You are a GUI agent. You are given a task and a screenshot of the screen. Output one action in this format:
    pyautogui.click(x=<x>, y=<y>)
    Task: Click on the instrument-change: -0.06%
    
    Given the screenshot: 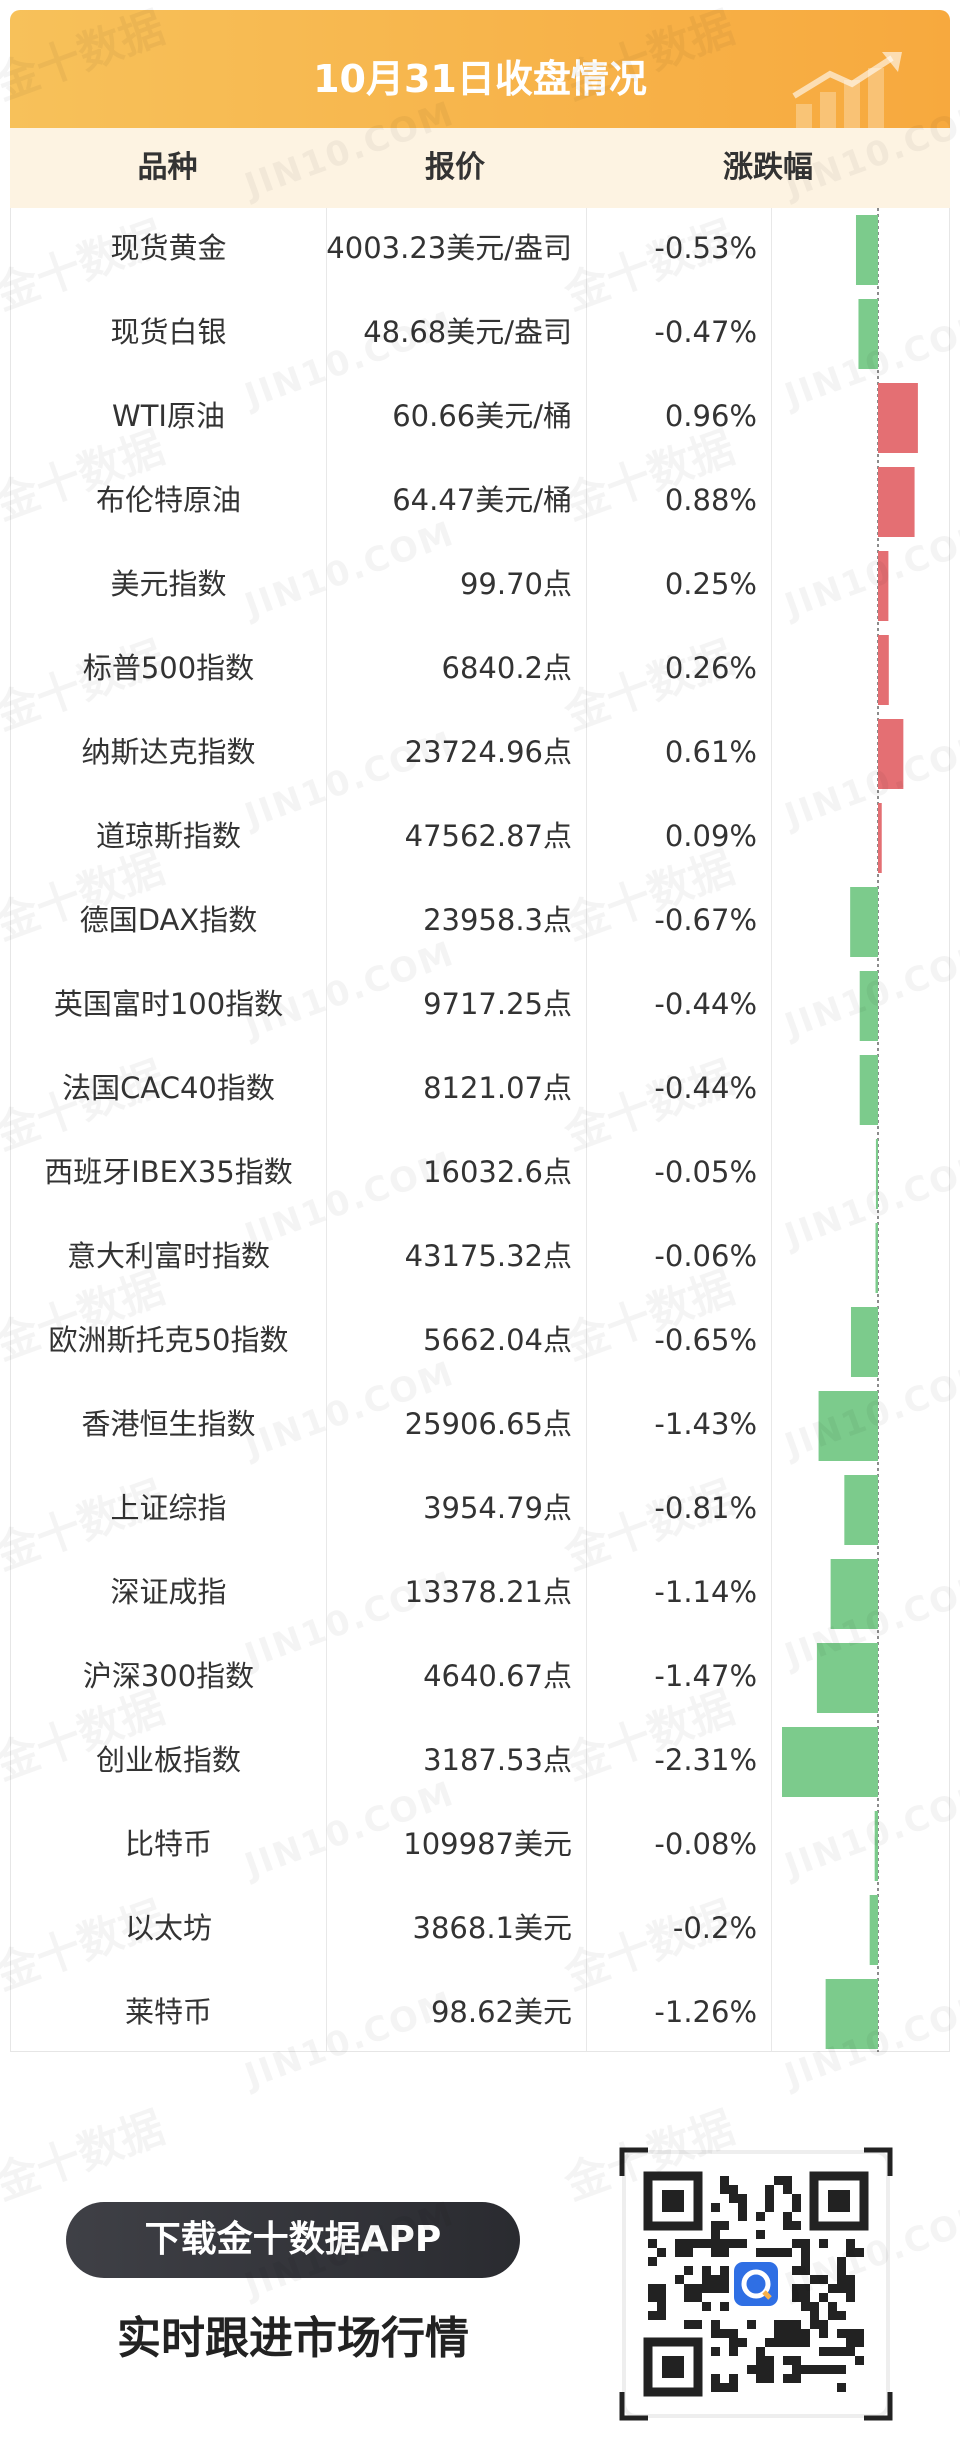 What is the action you would take?
    pyautogui.click(x=705, y=1256)
    